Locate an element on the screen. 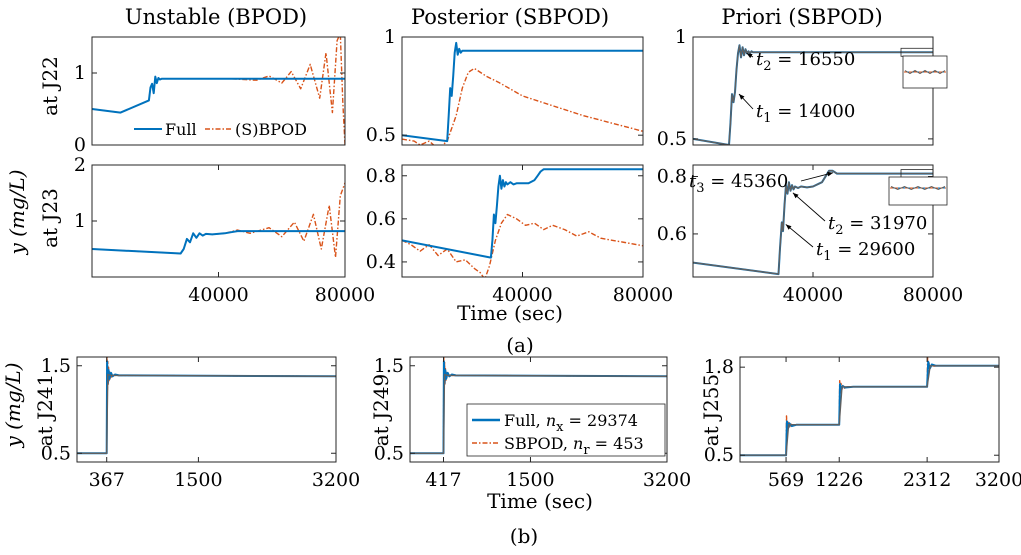 The image size is (1021, 555). ylabel-a-quantity: y (mg/L) is located at coordinates (17, 212).